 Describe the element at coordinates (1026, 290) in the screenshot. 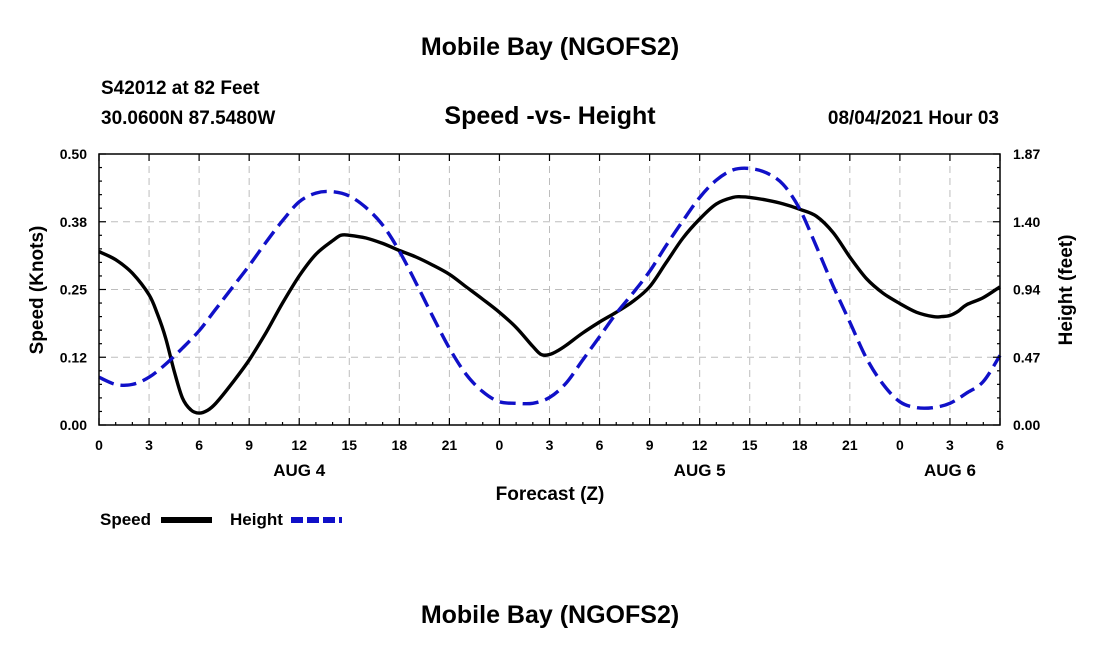

I see `y-right-tick-label: 0.94` at that location.